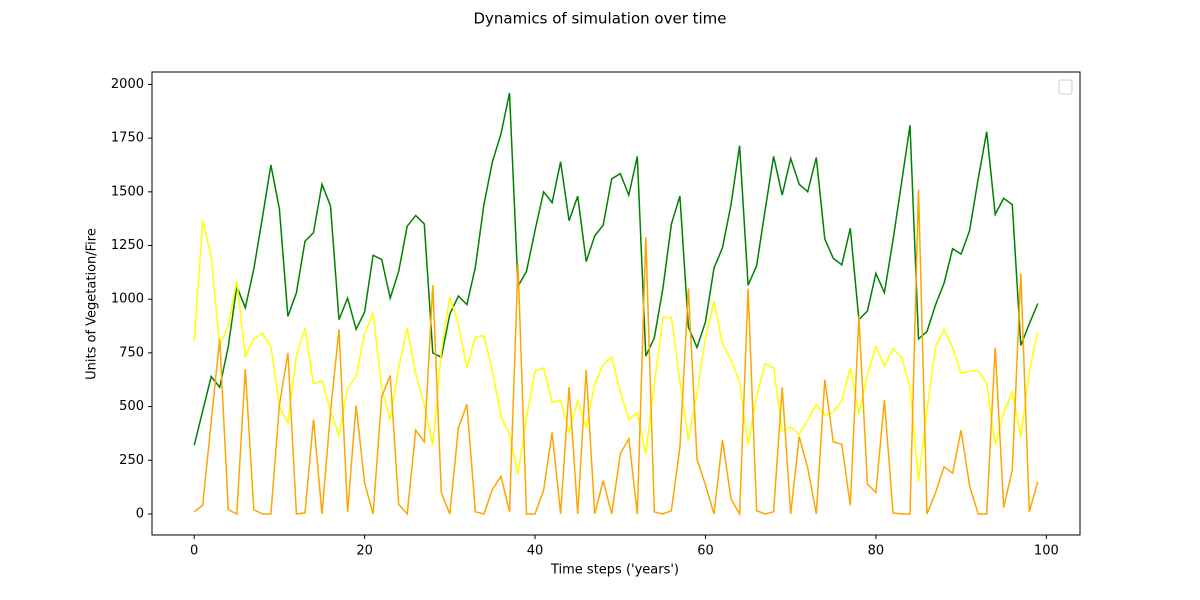 The image size is (1200, 600). What do you see at coordinates (131, 352) in the screenshot?
I see `y-tick-label: 750` at bounding box center [131, 352].